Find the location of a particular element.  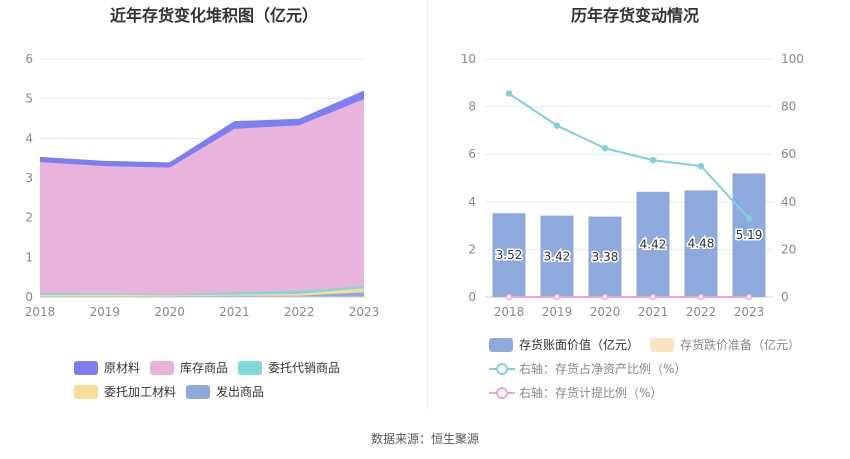

legend-item-goods-shipped: 发出商品 is located at coordinates (225, 391).